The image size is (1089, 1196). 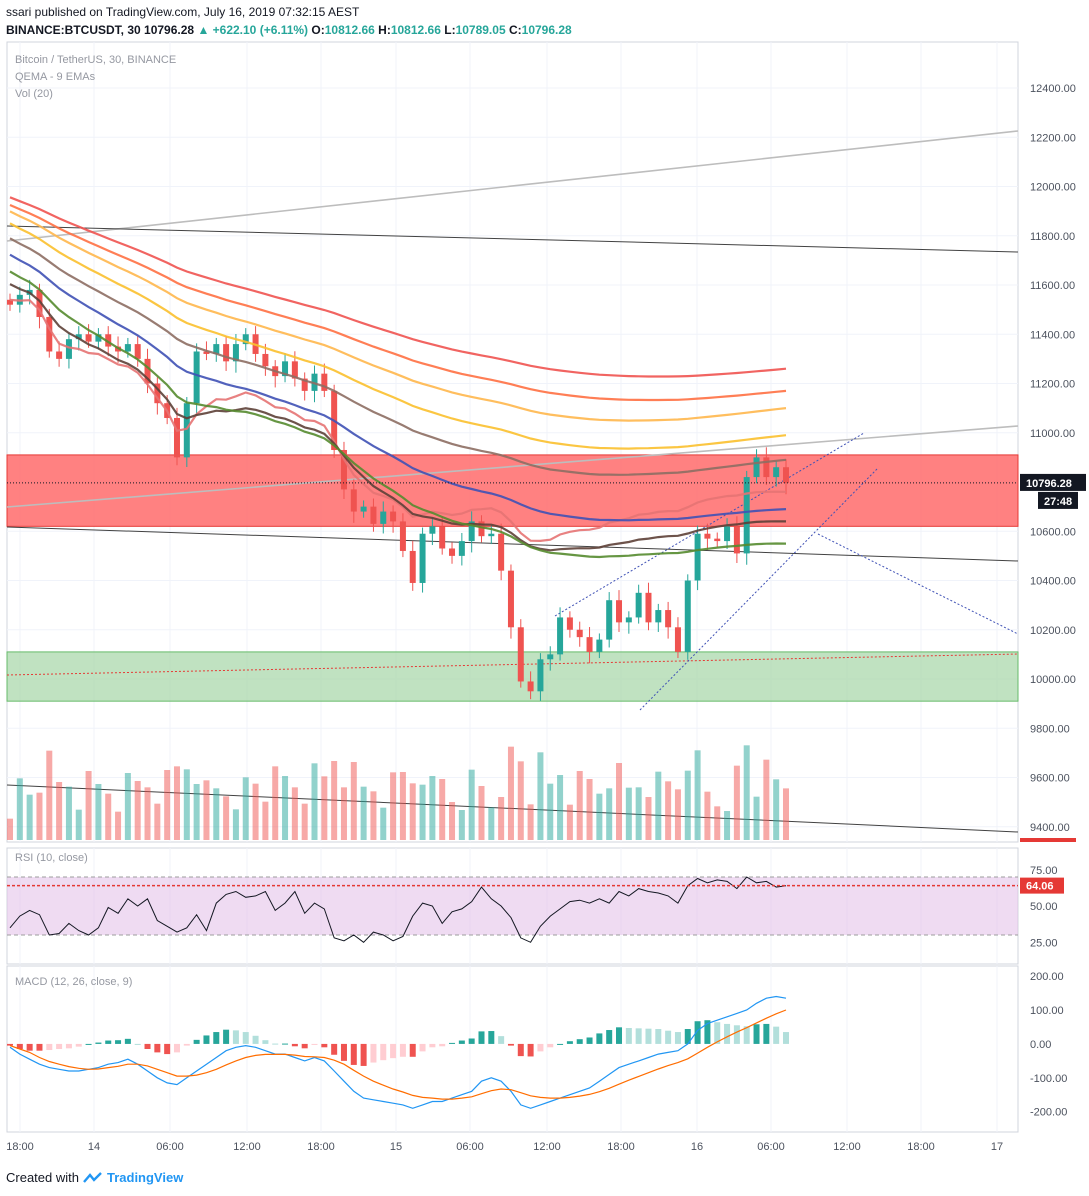 What do you see at coordinates (1050, 779) in the screenshot?
I see `y-tick-label: 9600.00` at bounding box center [1050, 779].